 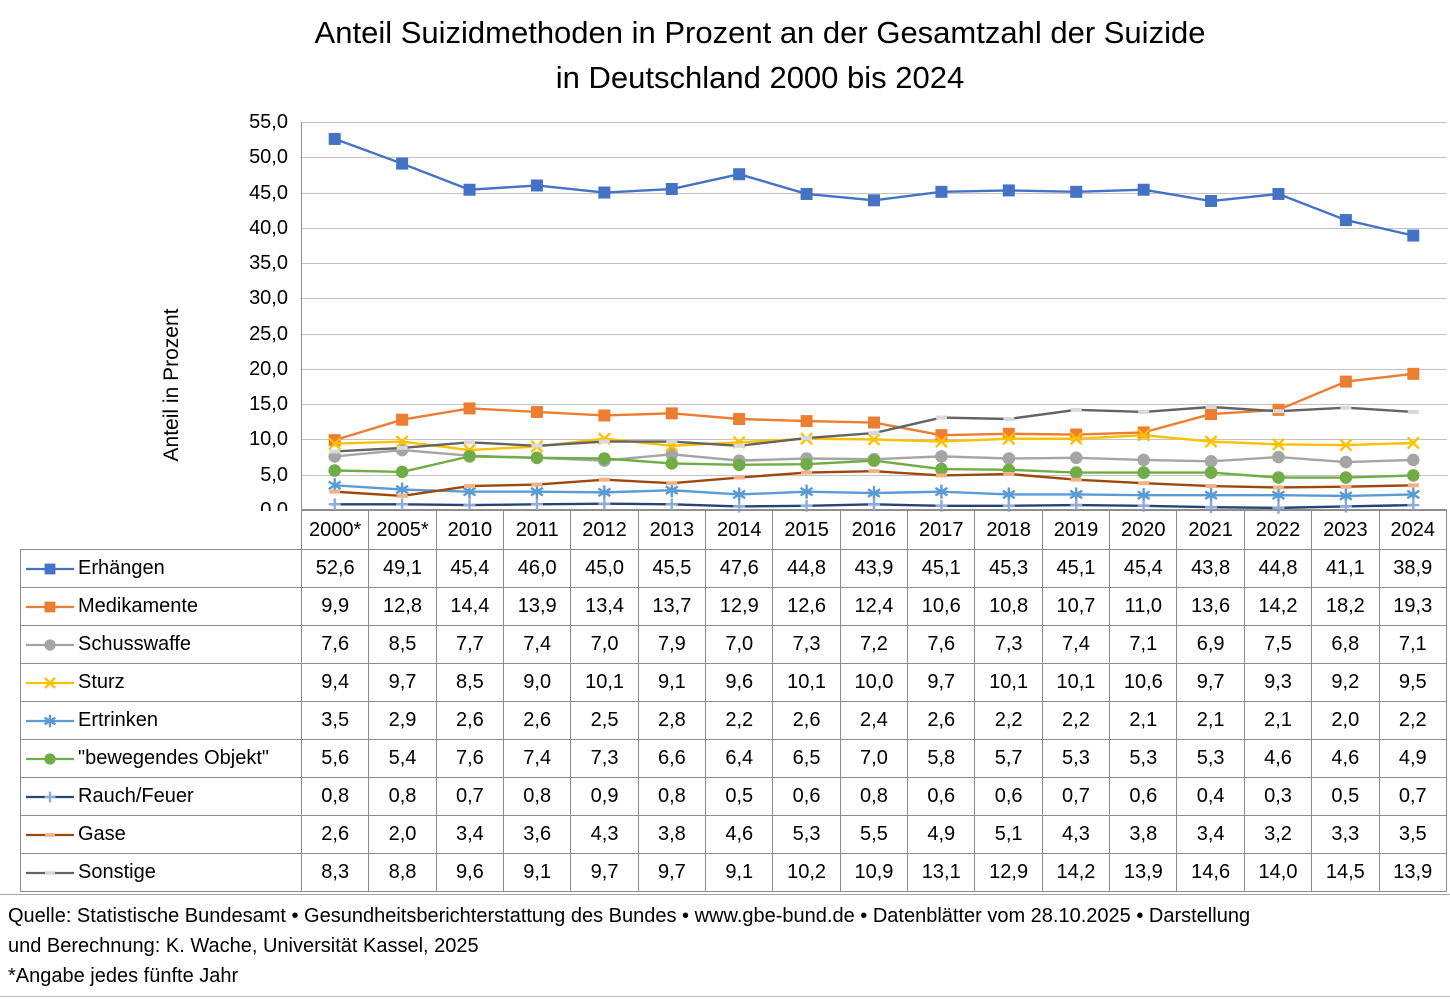 What do you see at coordinates (268, 157) in the screenshot?
I see `y-tick-label: 50,0` at bounding box center [268, 157].